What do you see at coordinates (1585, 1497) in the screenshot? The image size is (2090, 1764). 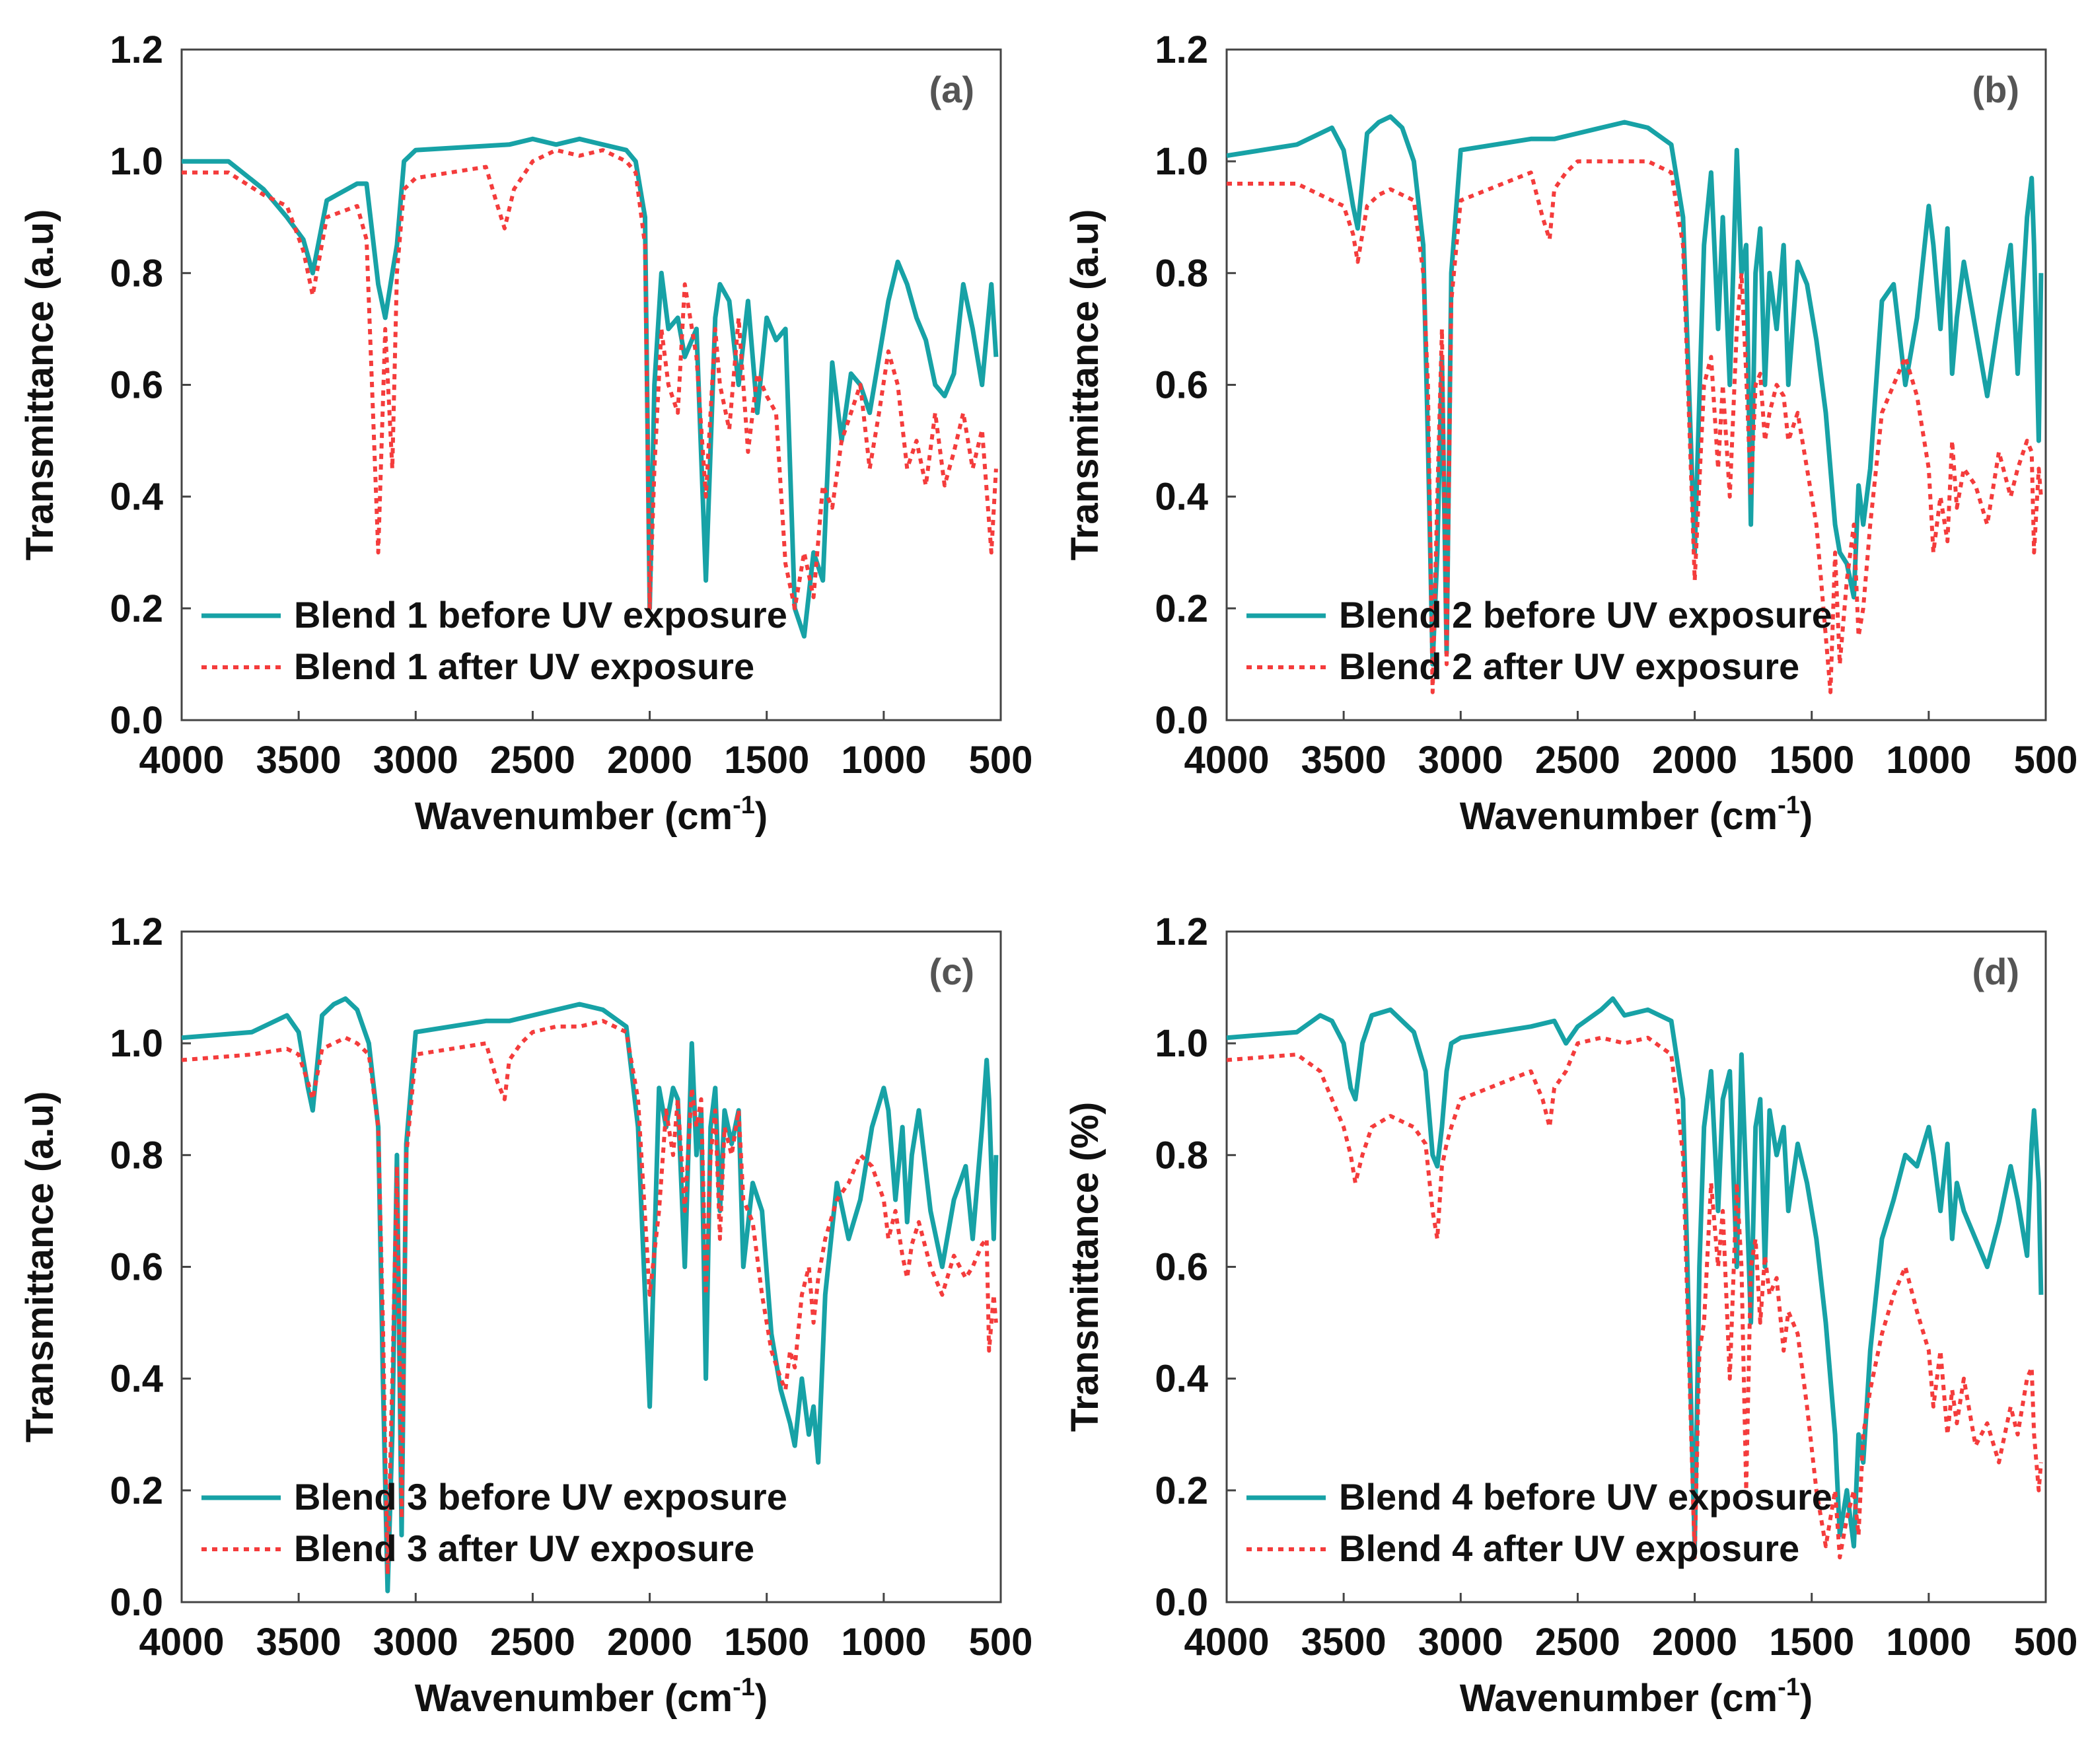 I see `legend-label-before-uv: Blend 4 before UV exposure` at bounding box center [1585, 1497].